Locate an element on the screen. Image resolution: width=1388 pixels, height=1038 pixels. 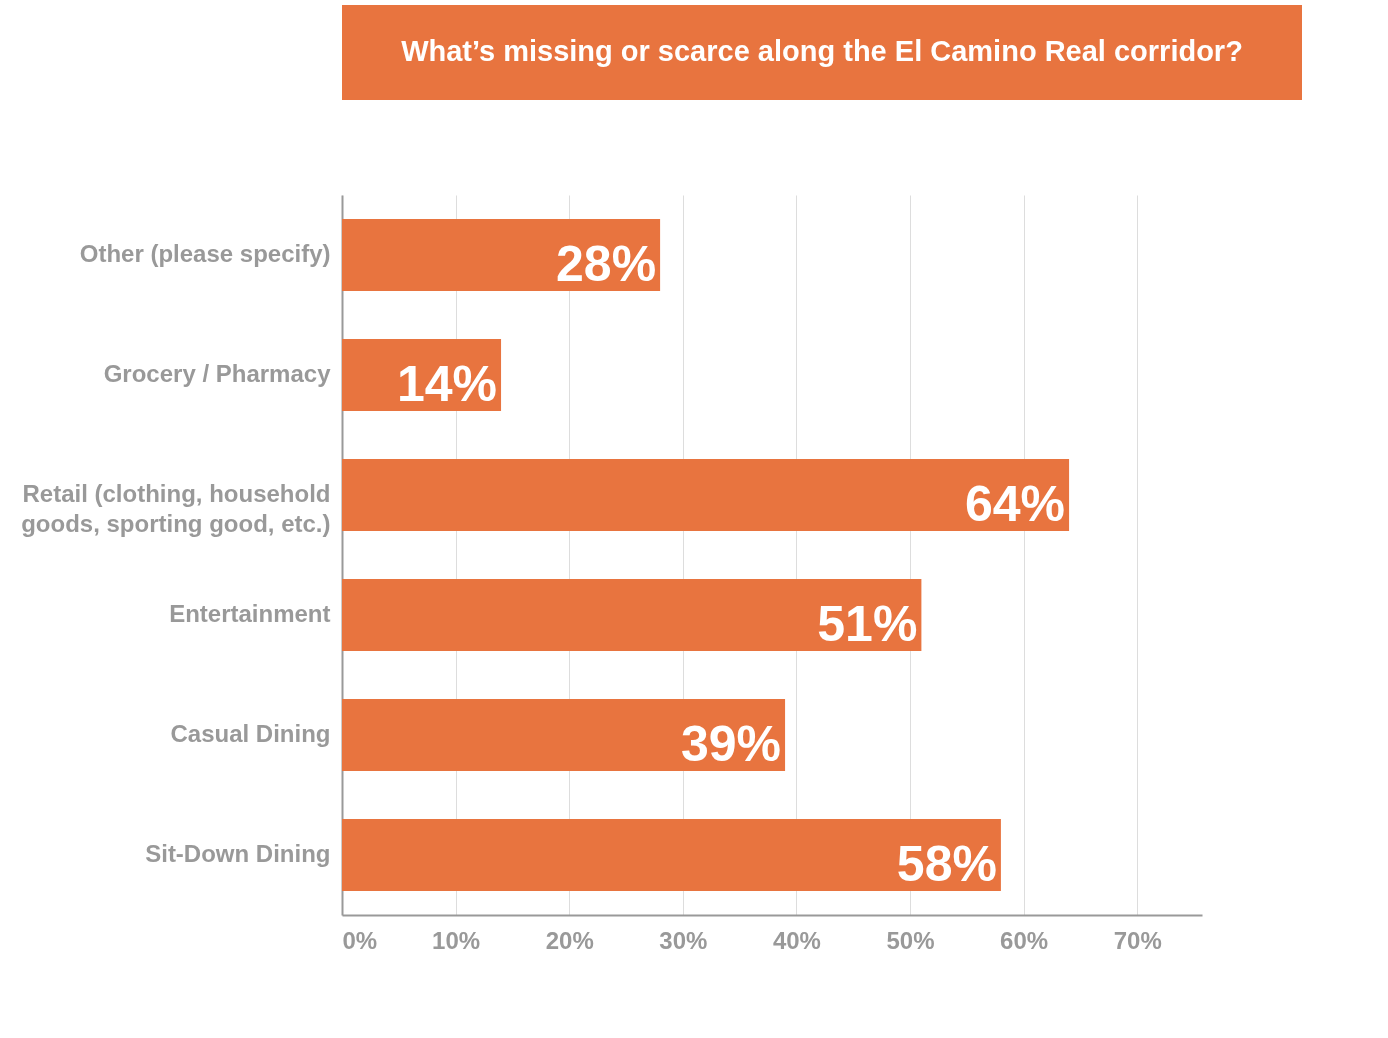
y-tick-label: Grocery / Pharmacy is located at coordinates (217, 373).